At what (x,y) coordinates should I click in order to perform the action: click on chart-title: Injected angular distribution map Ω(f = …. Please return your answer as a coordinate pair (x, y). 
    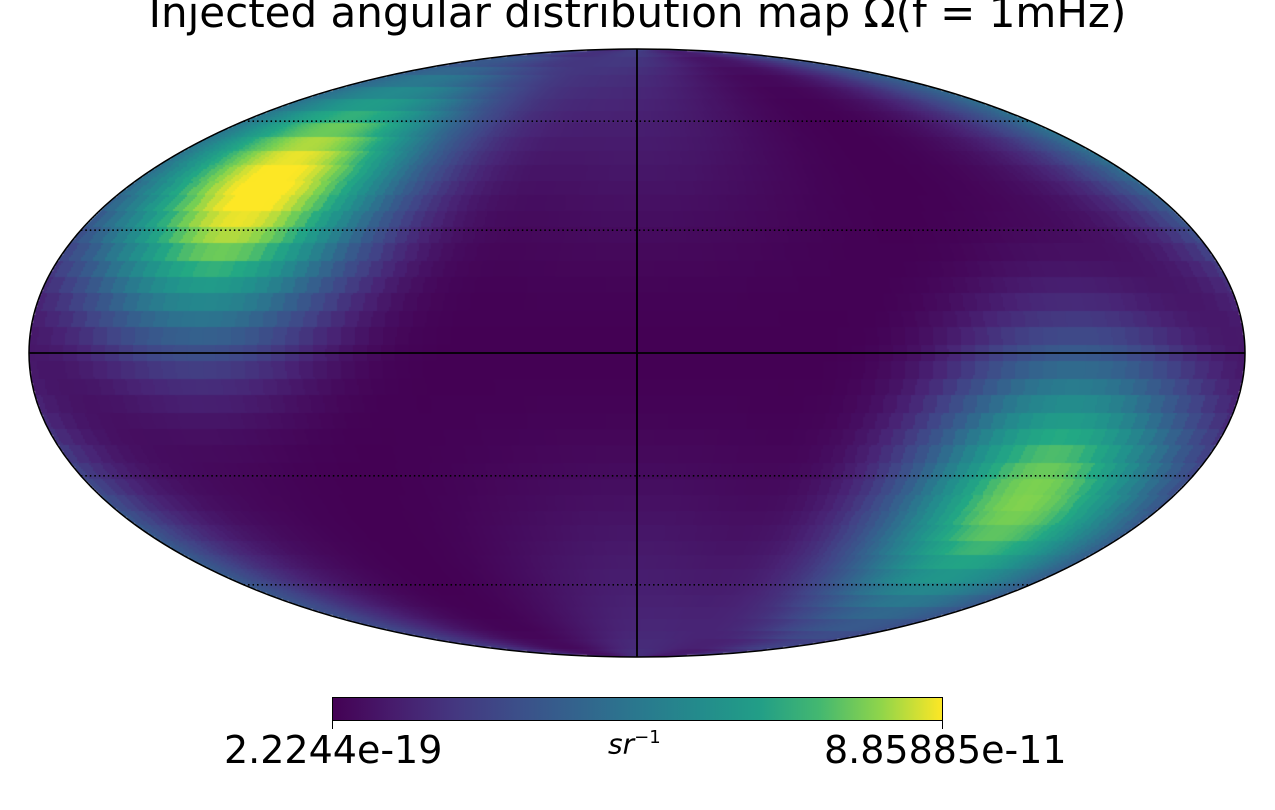
    Looking at the image, I should click on (637, 18).